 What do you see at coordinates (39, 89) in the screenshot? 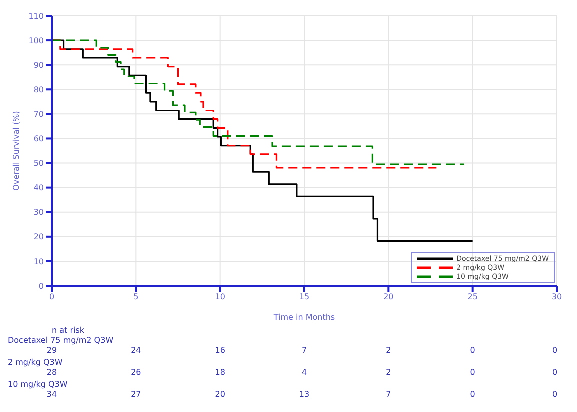
I see `y-tick-label: 80` at bounding box center [39, 89].